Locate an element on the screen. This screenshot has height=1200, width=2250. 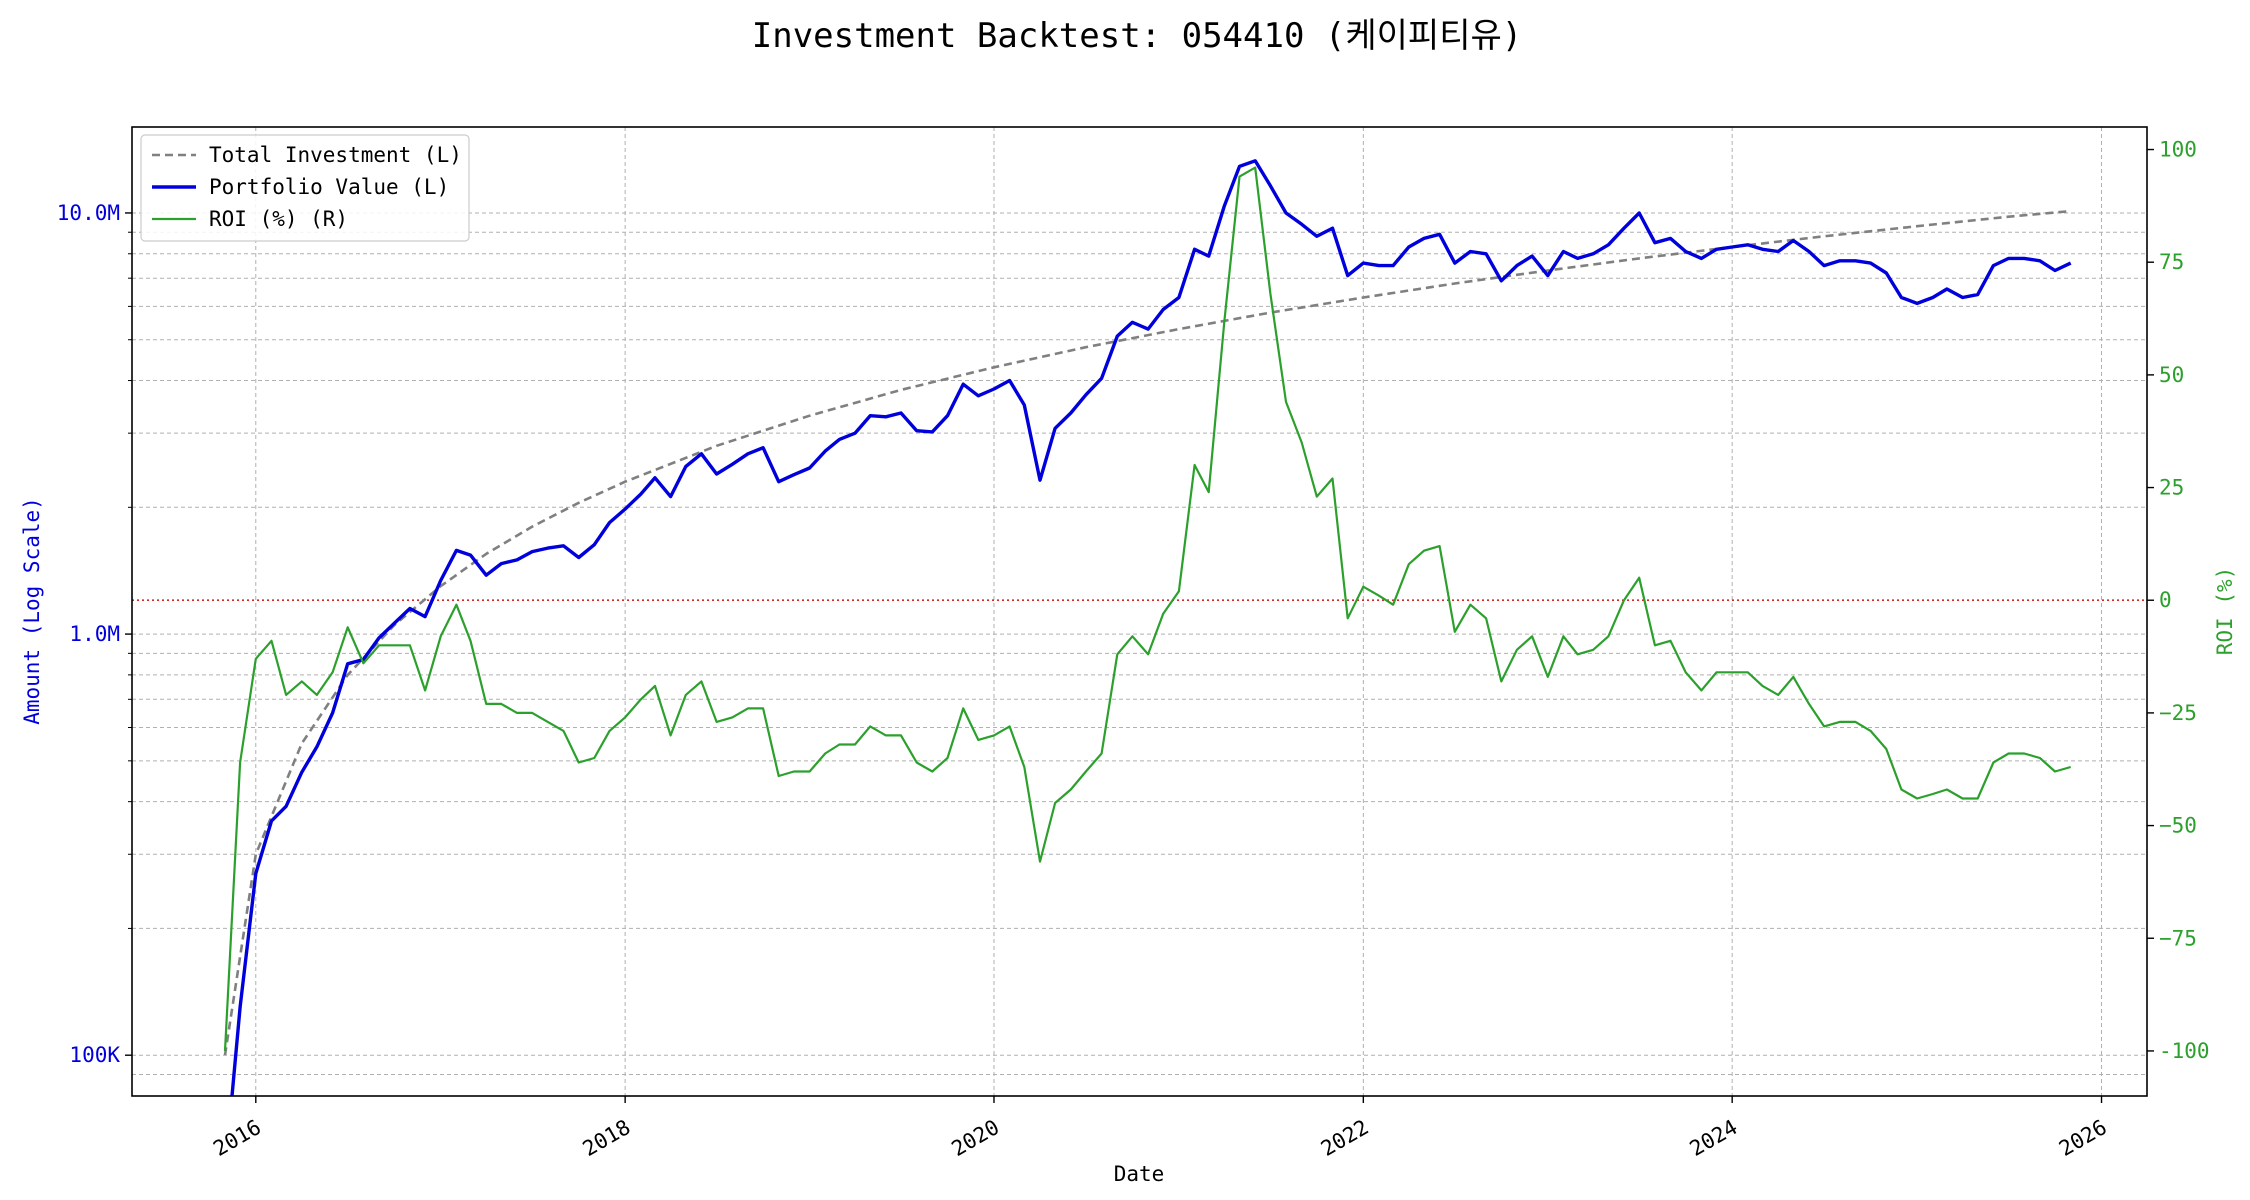
legend-label-total-investment: Total Investment (L) is located at coordinates (335, 155).